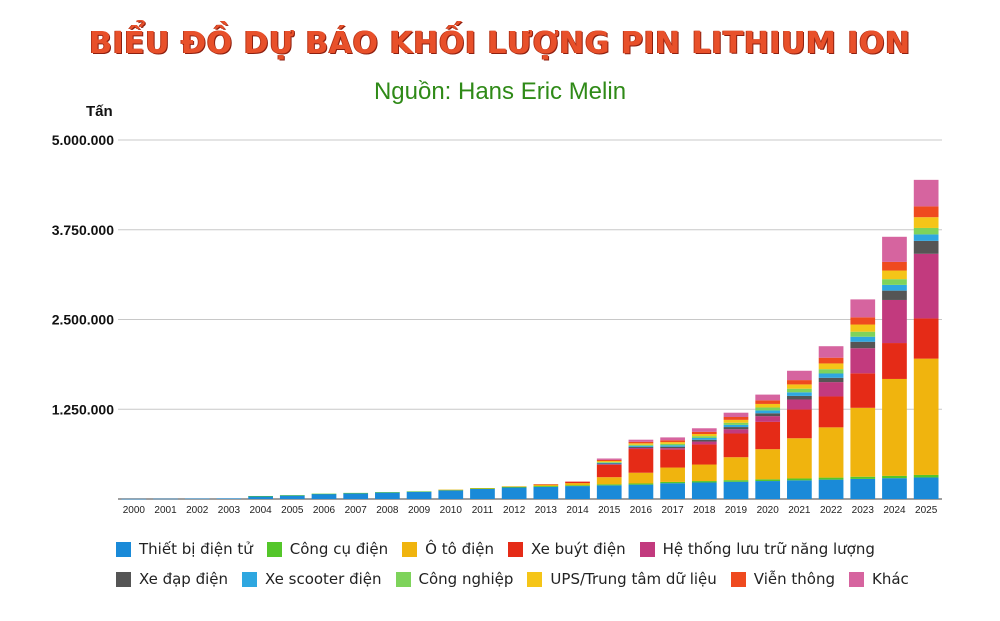  What do you see at coordinates (165, 510) in the screenshot?
I see `x-tick-label: 2001` at bounding box center [165, 510].